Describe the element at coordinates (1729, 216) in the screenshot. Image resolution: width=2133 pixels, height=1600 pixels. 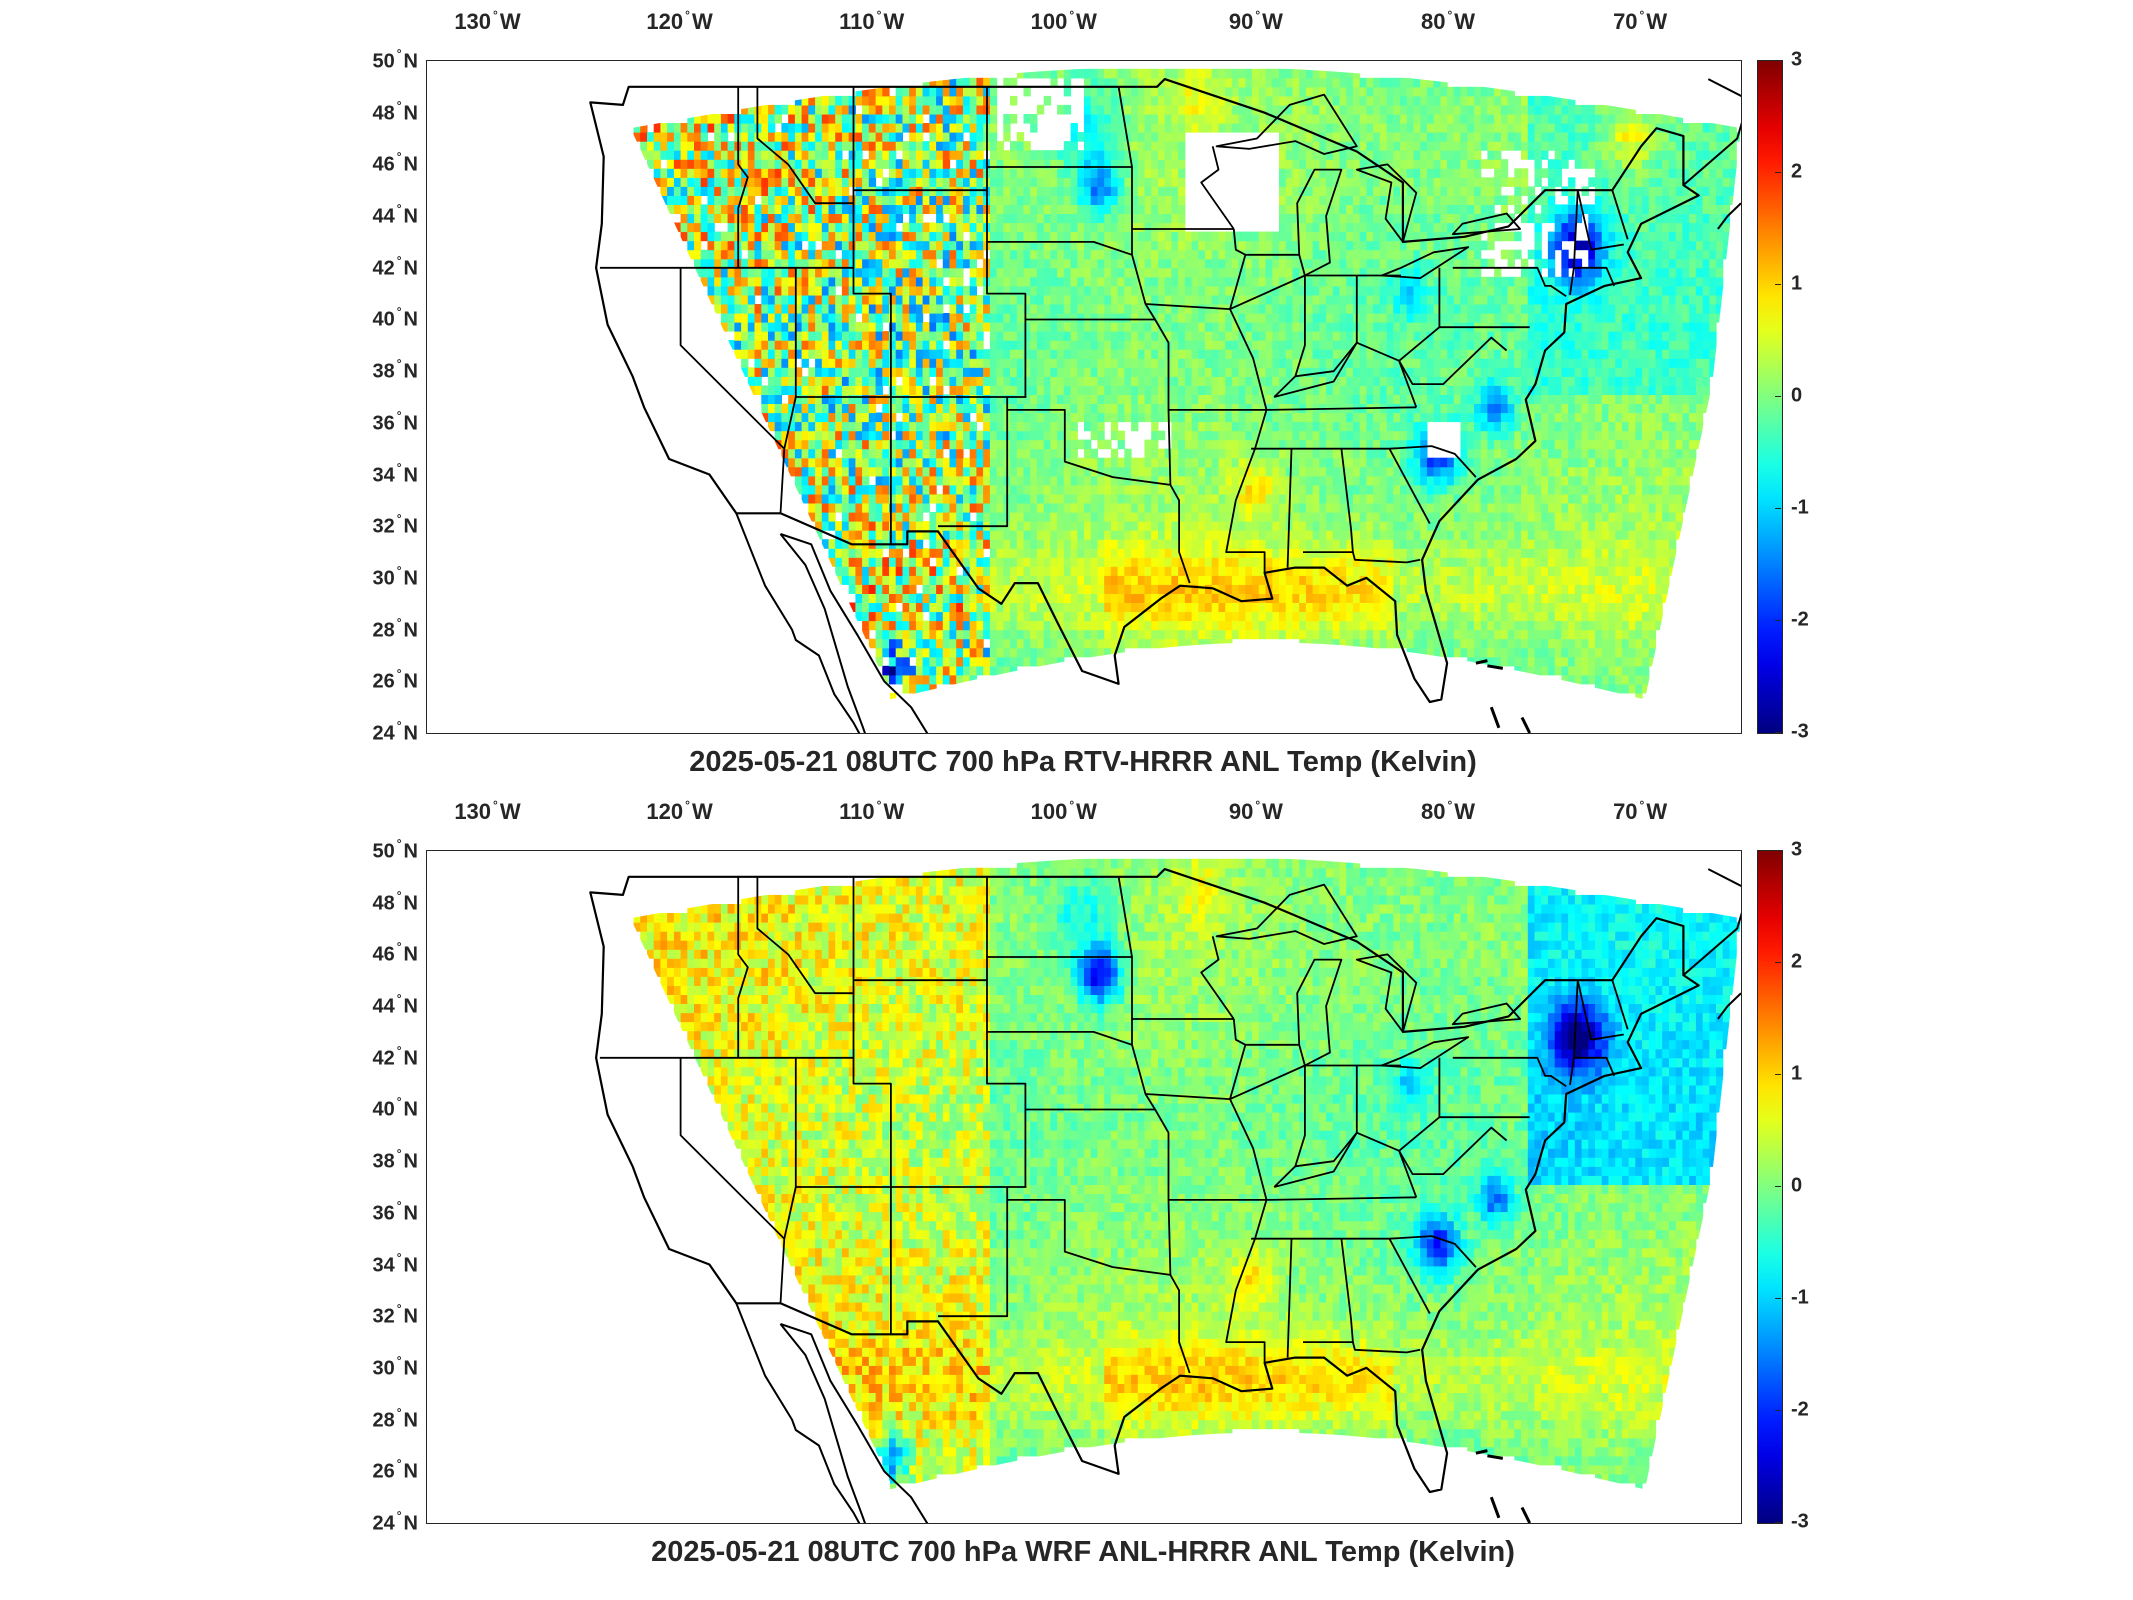
I see `canada-coastline` at that location.